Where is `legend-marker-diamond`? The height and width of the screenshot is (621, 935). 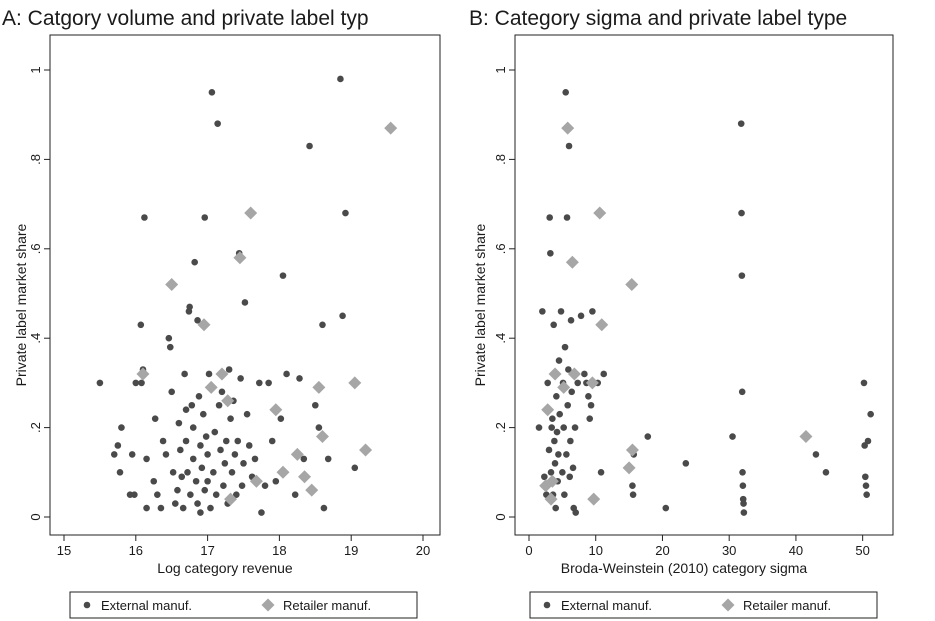 legend-marker-diamond is located at coordinates (728, 605).